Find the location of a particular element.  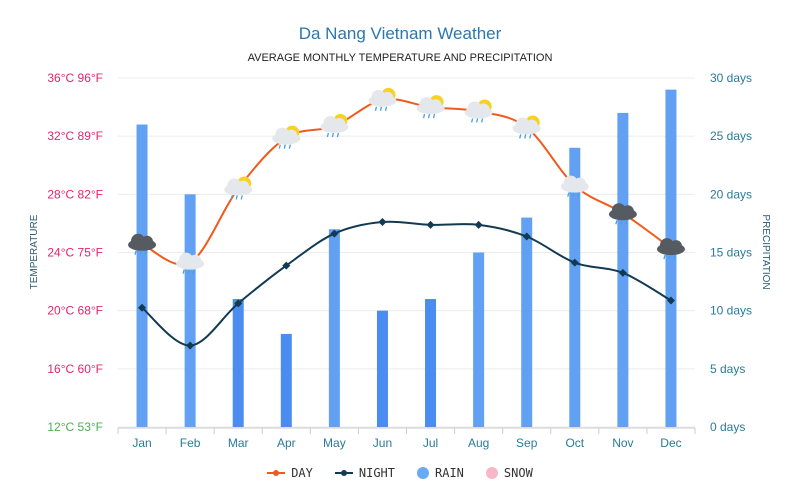

legend-night-label: NIGHT is located at coordinates (376, 473).